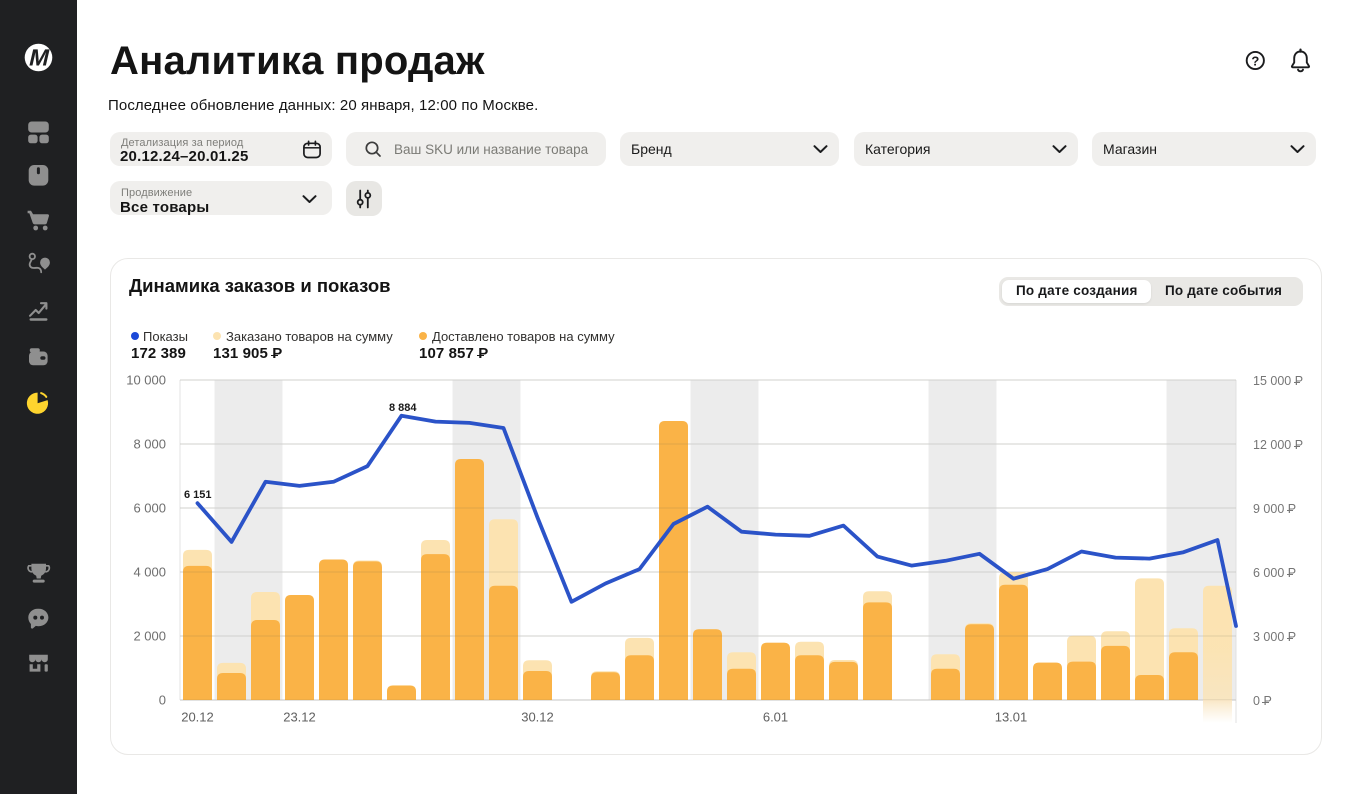  I want to click on svg-text: 10 000, so click(146, 380).